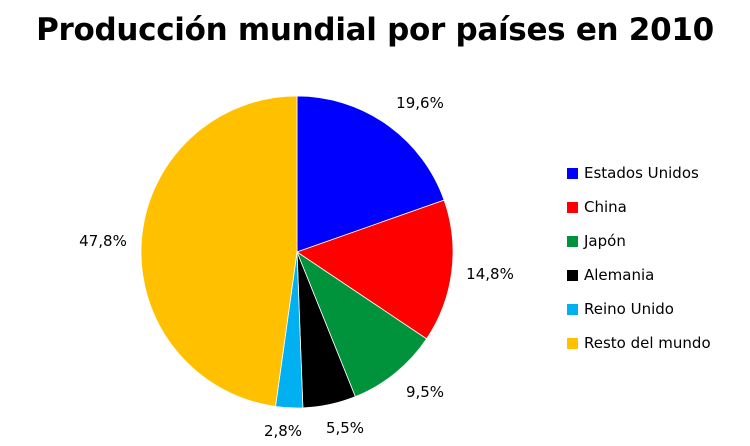 The height and width of the screenshot is (446, 750). I want to click on pie-slice-resto-del-mundo, so click(219, 251).